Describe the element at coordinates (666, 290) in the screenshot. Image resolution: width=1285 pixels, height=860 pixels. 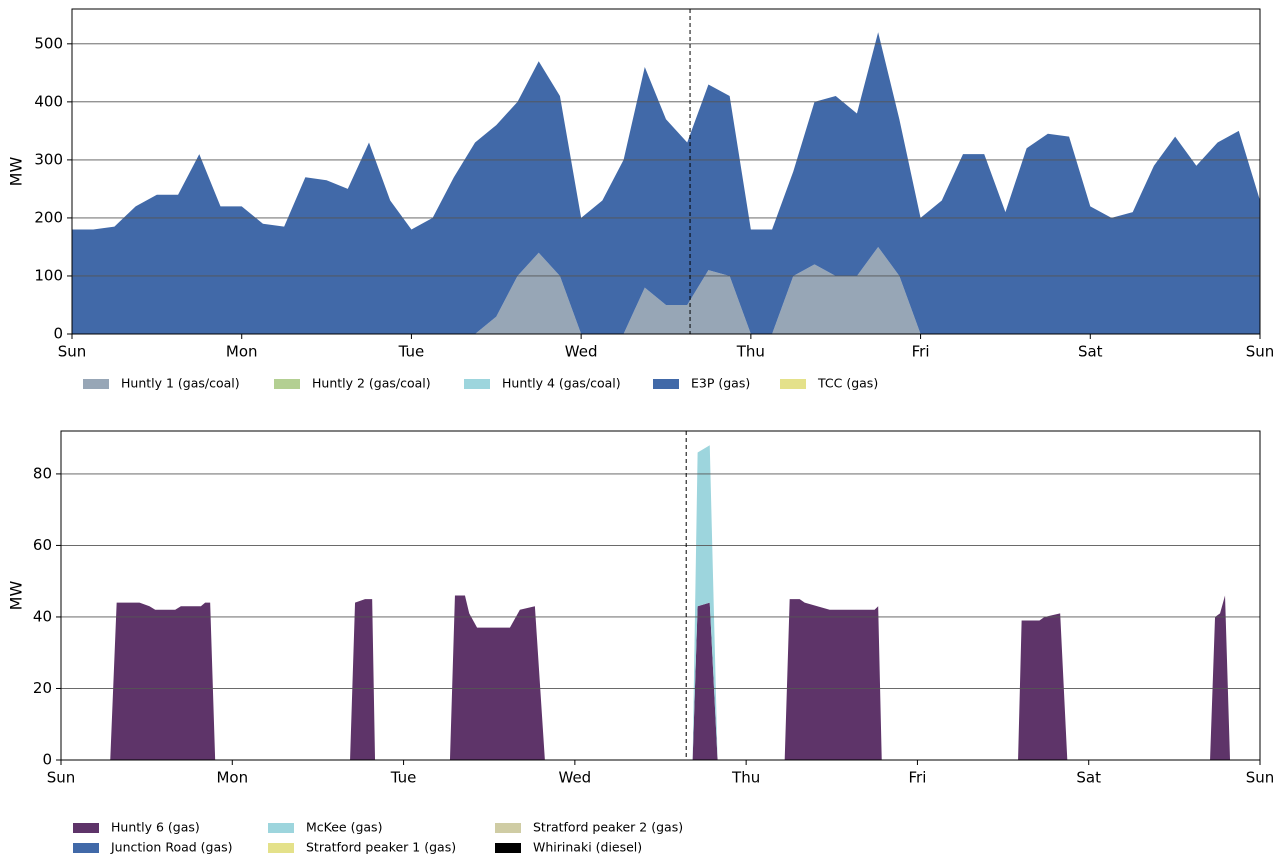
I see `area` at that location.